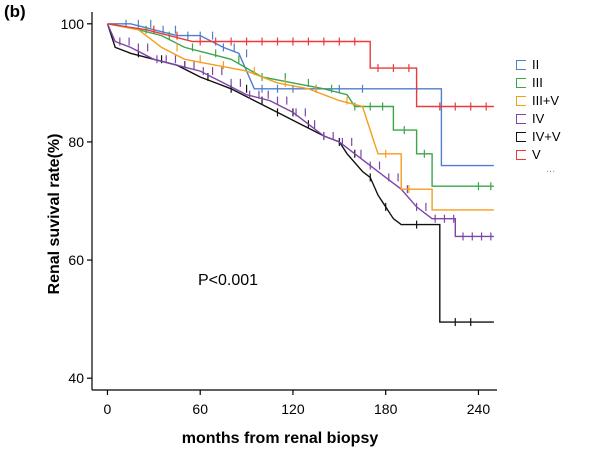  I want to click on legend-item: IV+V, so click(538, 137).